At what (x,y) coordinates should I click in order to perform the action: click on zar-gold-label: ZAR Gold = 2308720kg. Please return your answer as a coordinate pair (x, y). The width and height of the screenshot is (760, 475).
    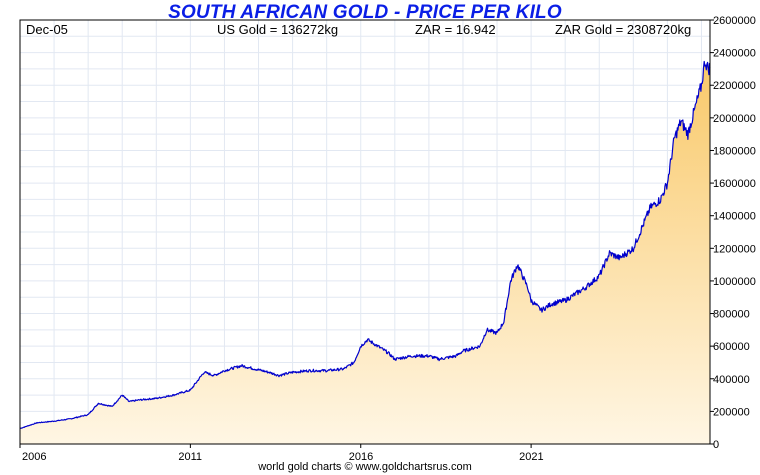
    Looking at the image, I should click on (623, 29).